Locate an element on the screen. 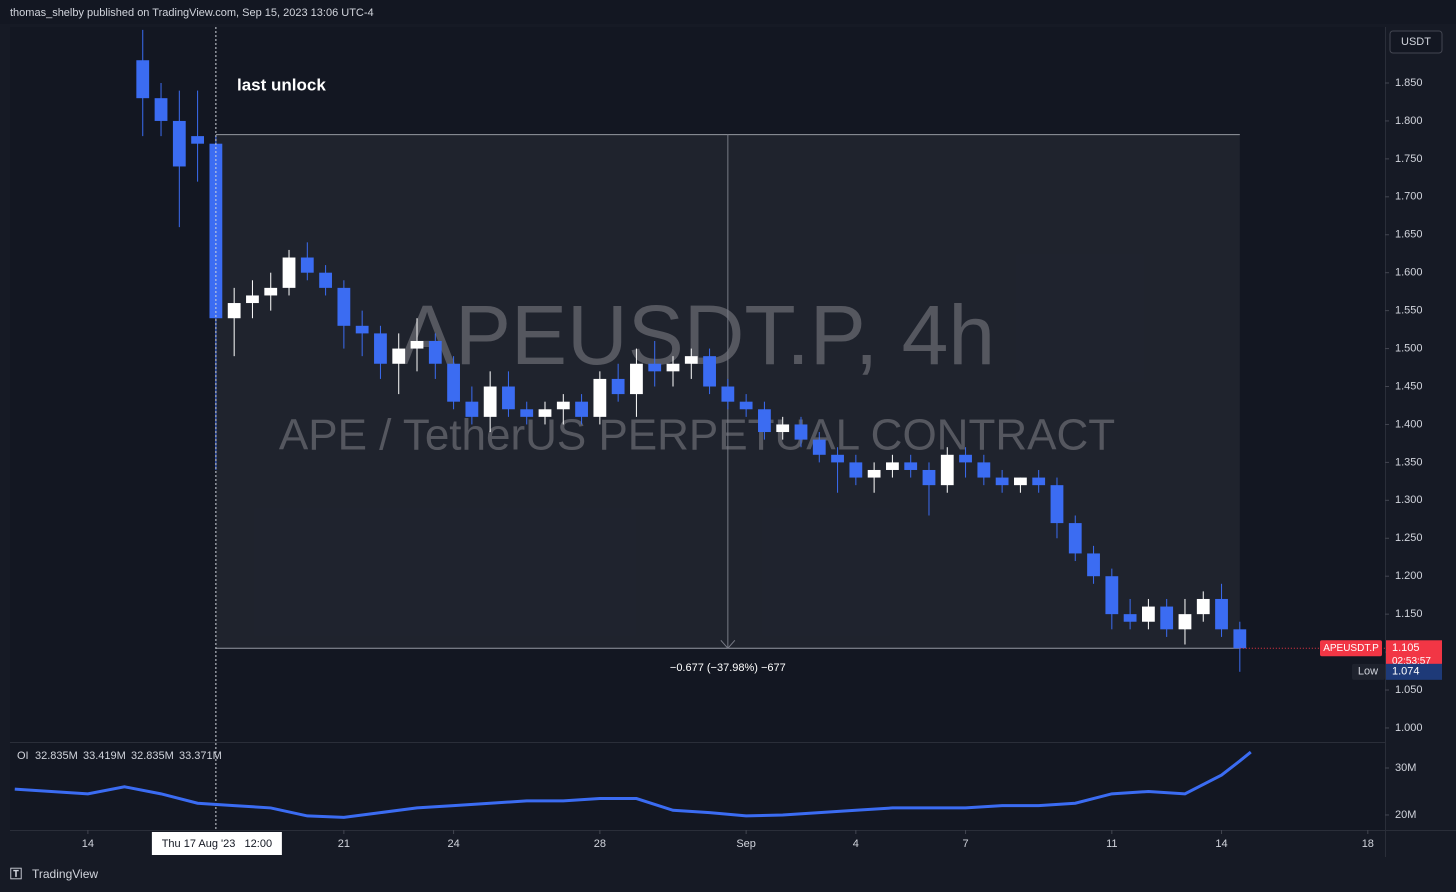 The width and height of the screenshot is (1456, 892). y-tick-label: 1.850 is located at coordinates (1409, 83).